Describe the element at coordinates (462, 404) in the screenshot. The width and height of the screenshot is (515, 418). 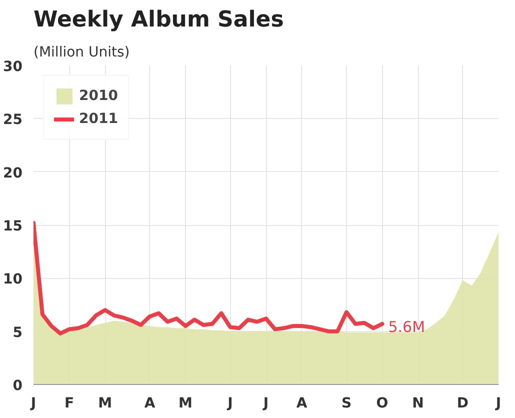
I see `x-tick-label: D` at that location.